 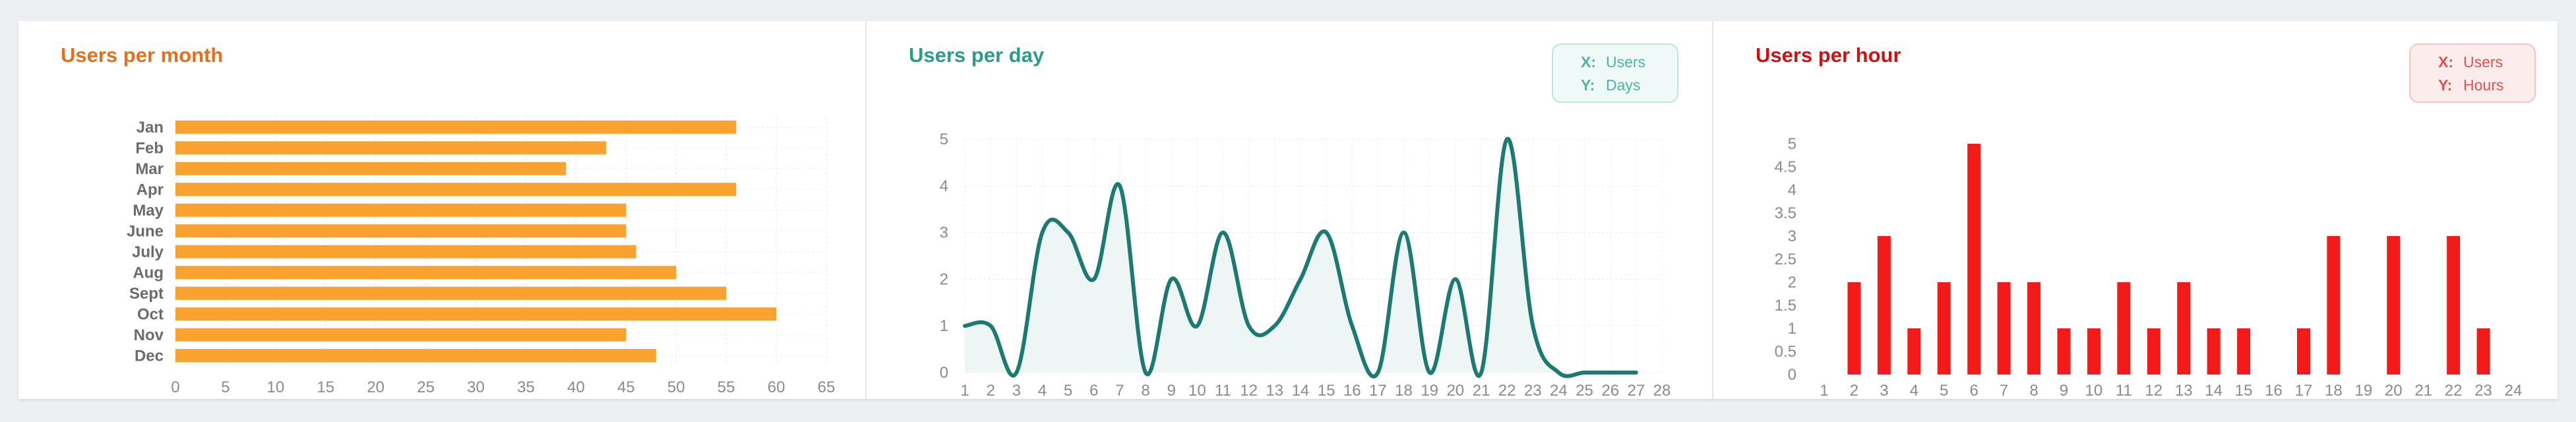 What do you see at coordinates (1785, 167) in the screenshot?
I see `y-tick-label: 4.5` at bounding box center [1785, 167].